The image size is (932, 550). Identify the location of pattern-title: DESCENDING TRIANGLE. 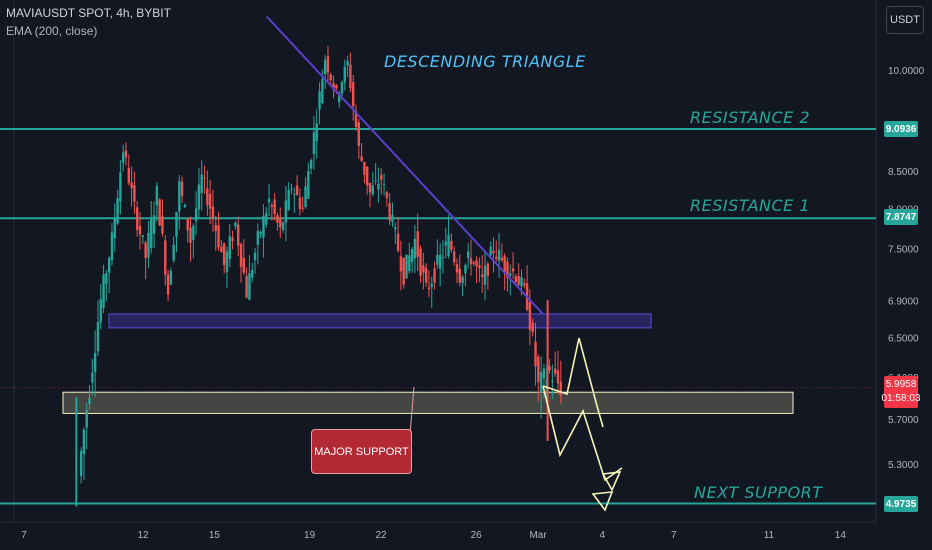
(485, 61).